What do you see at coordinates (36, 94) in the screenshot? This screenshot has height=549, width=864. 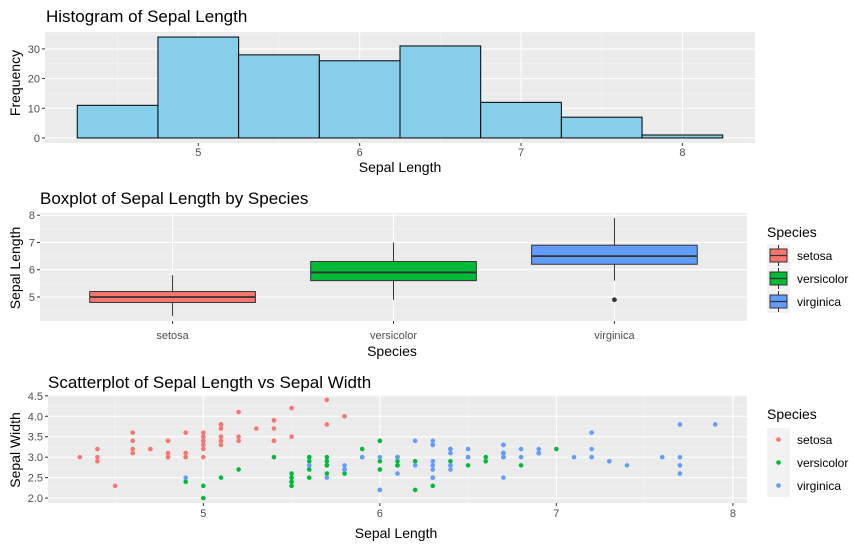 I see `histogram-y-ticks: 0 10 20 30` at bounding box center [36, 94].